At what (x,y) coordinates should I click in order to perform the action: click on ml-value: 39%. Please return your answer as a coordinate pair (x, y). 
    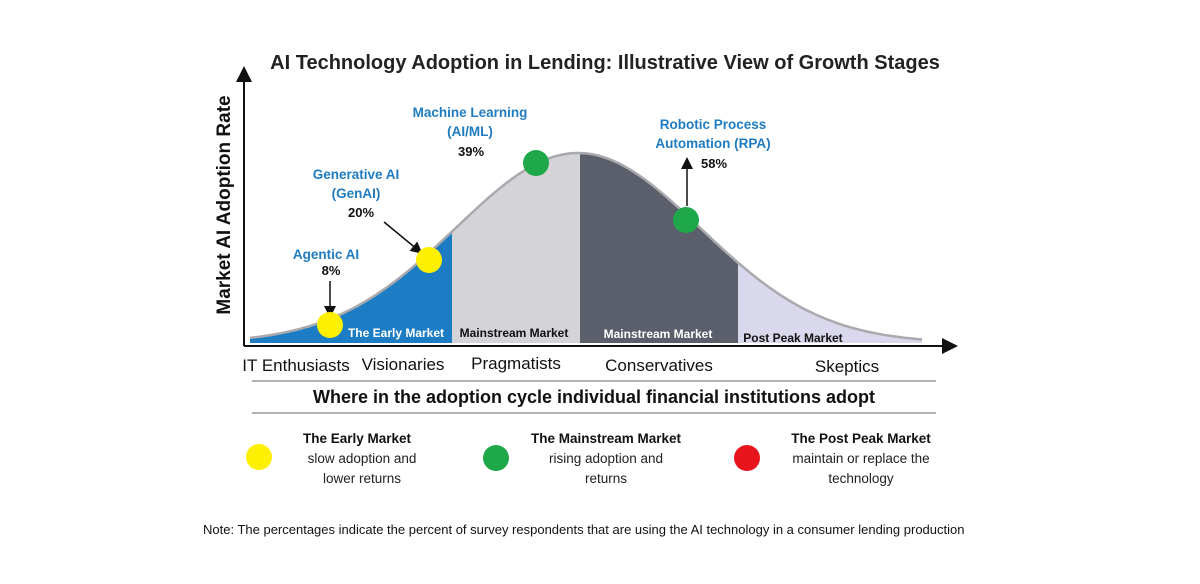
    Looking at the image, I should click on (471, 151).